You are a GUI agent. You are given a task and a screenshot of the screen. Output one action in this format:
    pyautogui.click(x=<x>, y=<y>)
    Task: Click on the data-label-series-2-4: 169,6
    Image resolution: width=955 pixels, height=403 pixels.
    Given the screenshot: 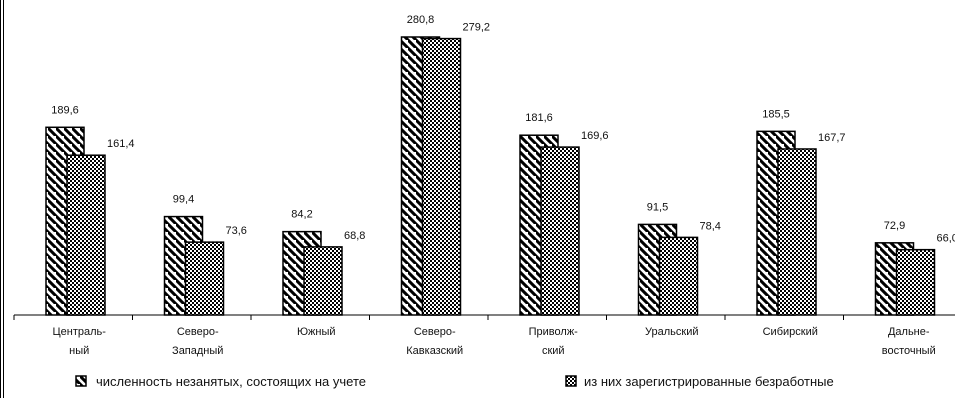 What is the action you would take?
    pyautogui.click(x=595, y=136)
    